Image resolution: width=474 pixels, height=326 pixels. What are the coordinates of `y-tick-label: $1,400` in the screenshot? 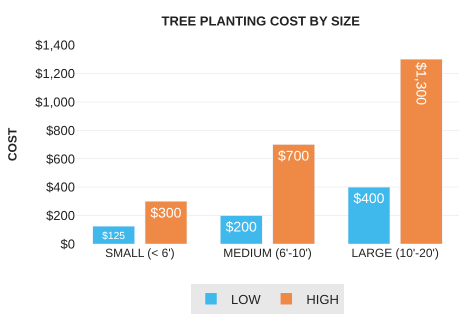 It's located at (55, 45).